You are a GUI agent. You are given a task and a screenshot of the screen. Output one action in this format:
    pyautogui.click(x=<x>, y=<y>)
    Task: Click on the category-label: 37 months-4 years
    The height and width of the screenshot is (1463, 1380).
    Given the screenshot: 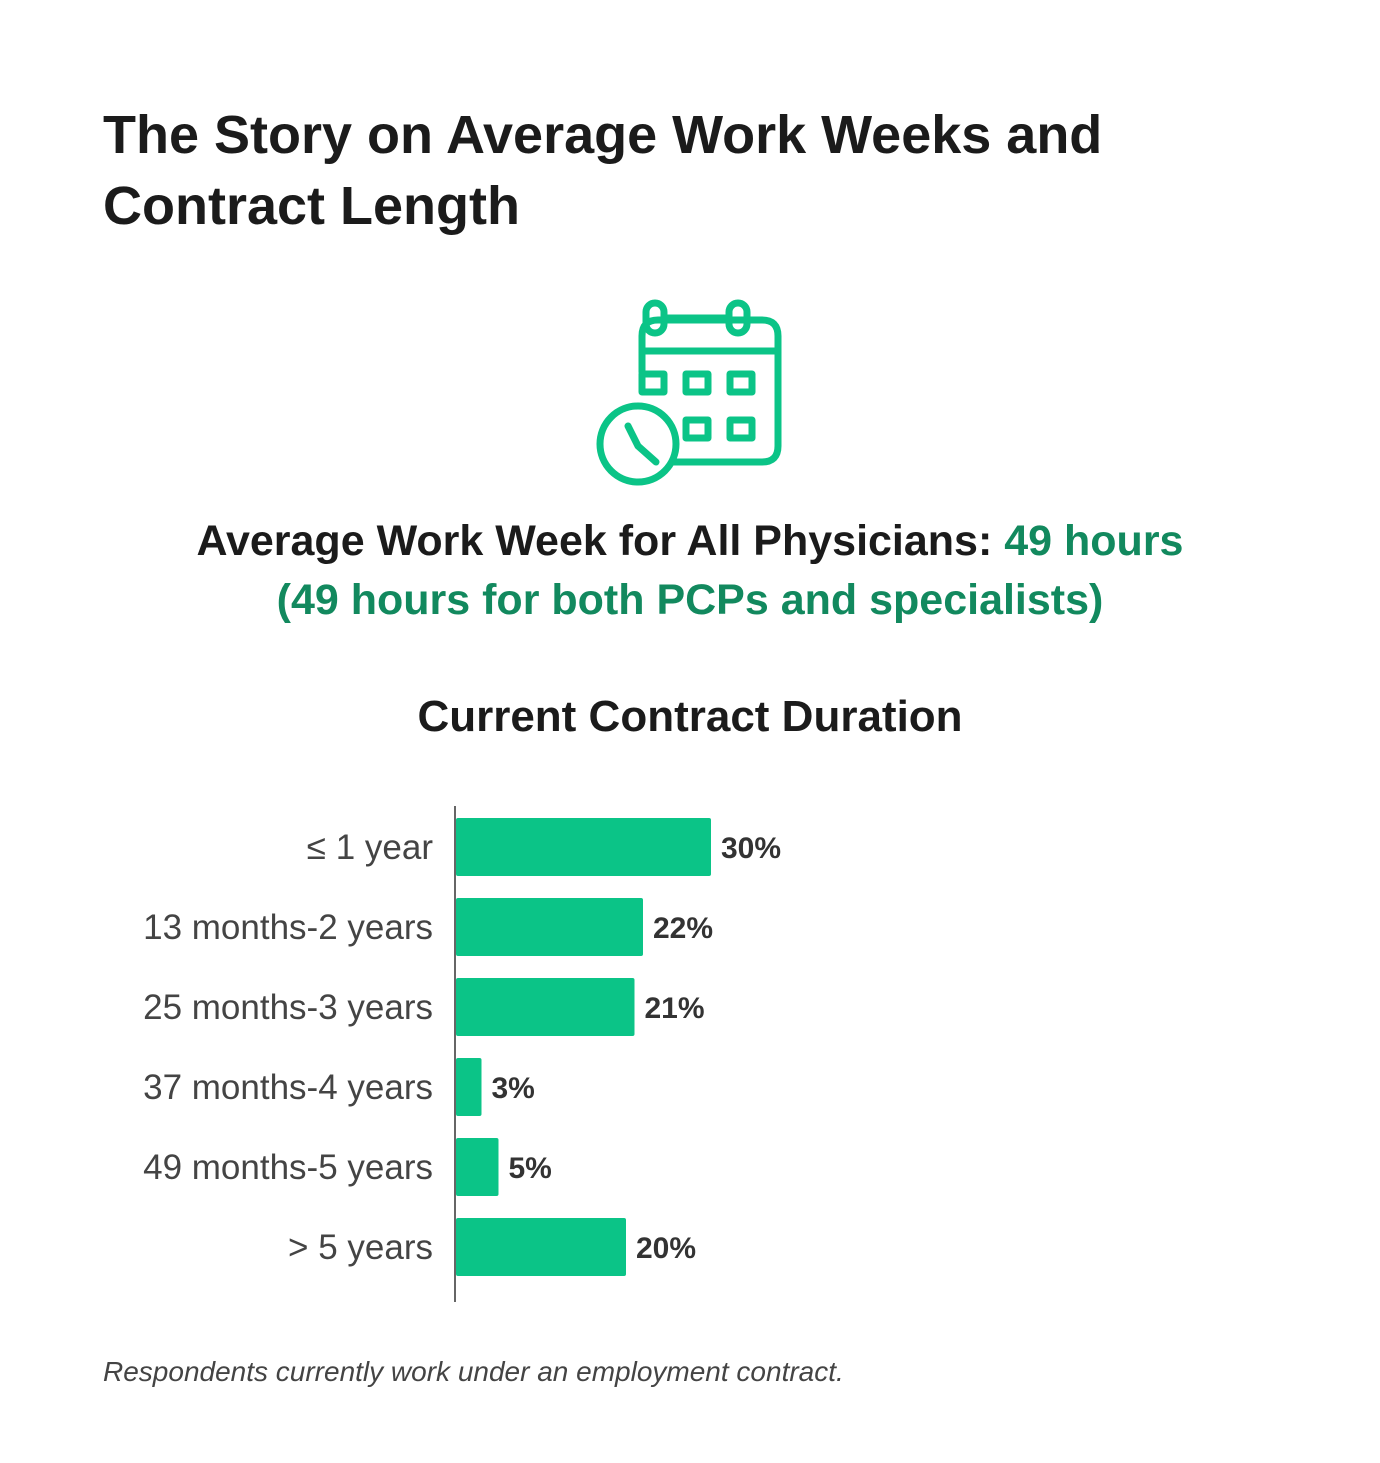 What is the action you would take?
    pyautogui.click(x=288, y=1087)
    